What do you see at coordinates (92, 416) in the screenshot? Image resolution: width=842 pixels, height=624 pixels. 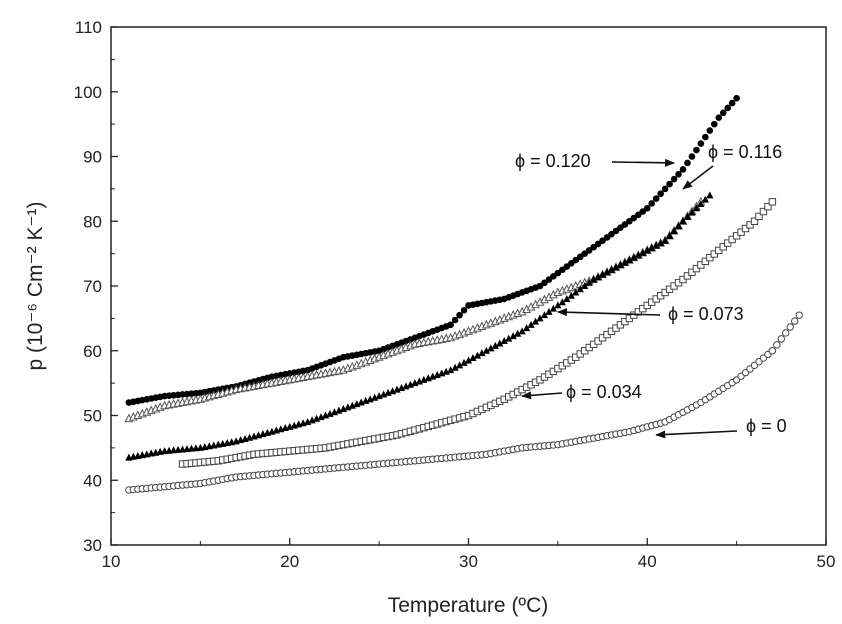 I see `y-tick-label: 50` at bounding box center [92, 416].